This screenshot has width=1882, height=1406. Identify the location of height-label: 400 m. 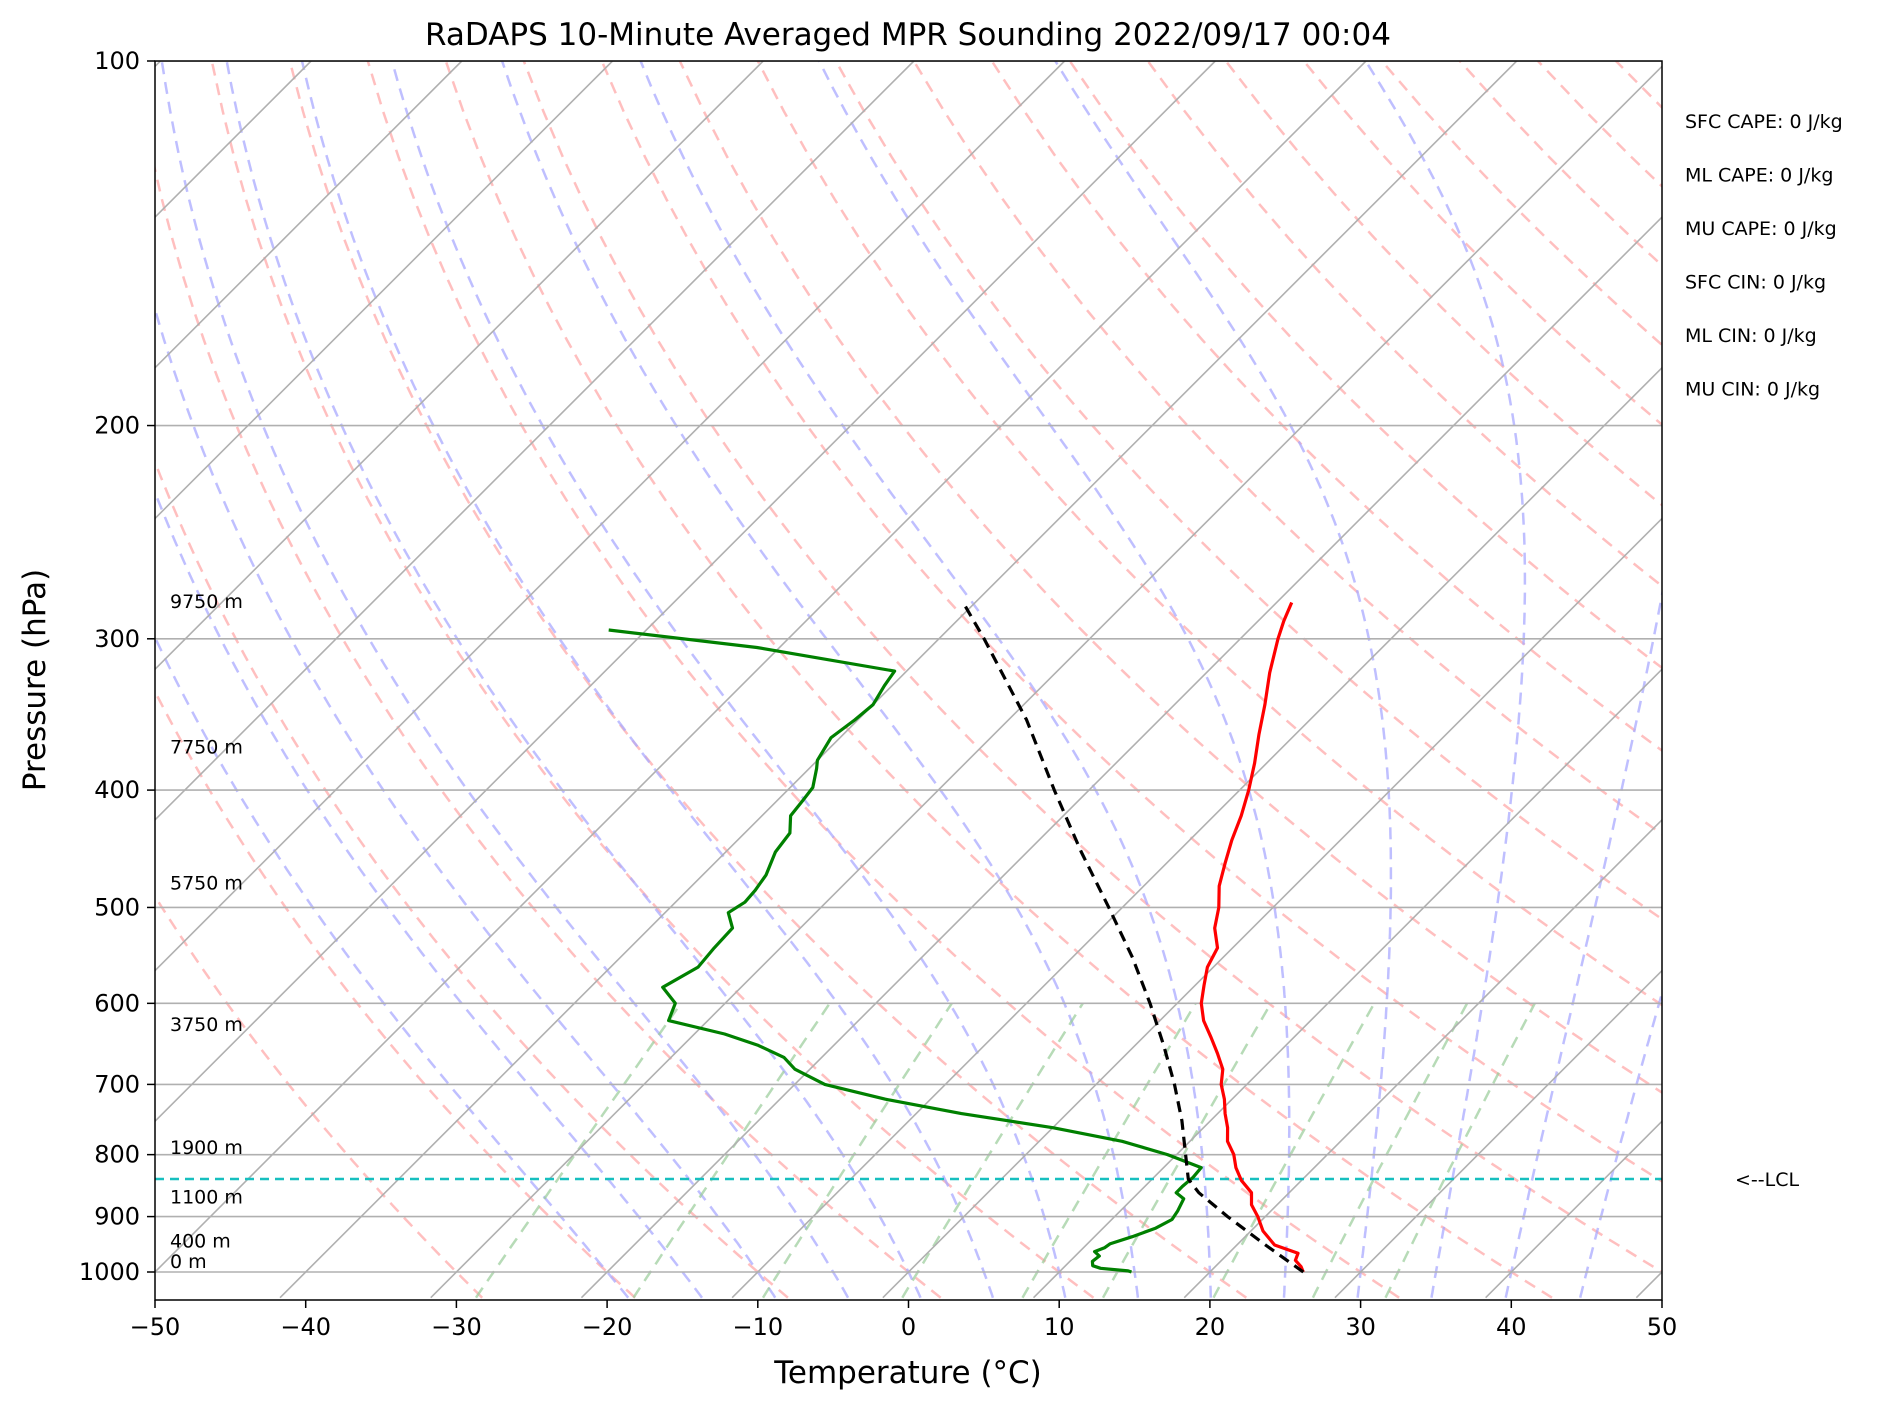
(200, 1242).